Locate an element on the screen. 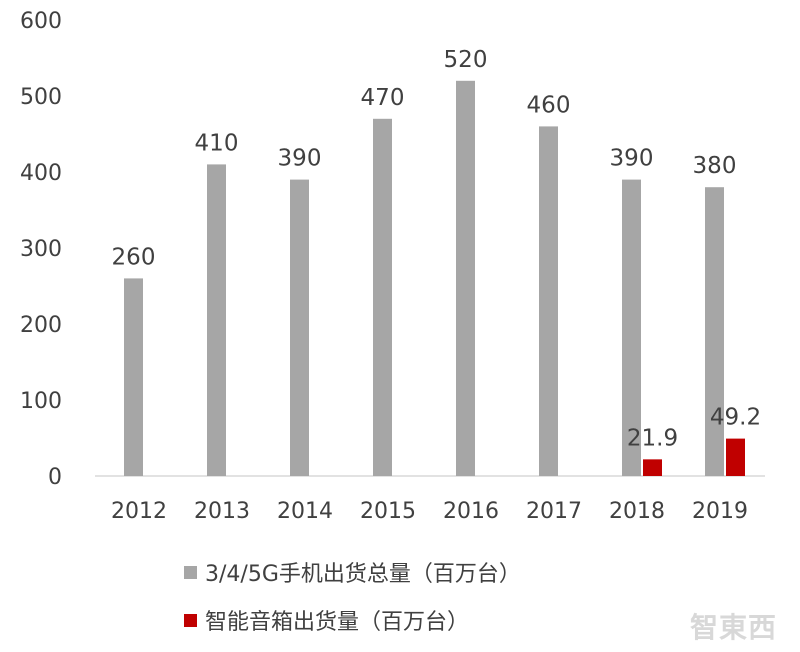 The width and height of the screenshot is (800, 652). y-tick-label: 600 is located at coordinates (41, 21).